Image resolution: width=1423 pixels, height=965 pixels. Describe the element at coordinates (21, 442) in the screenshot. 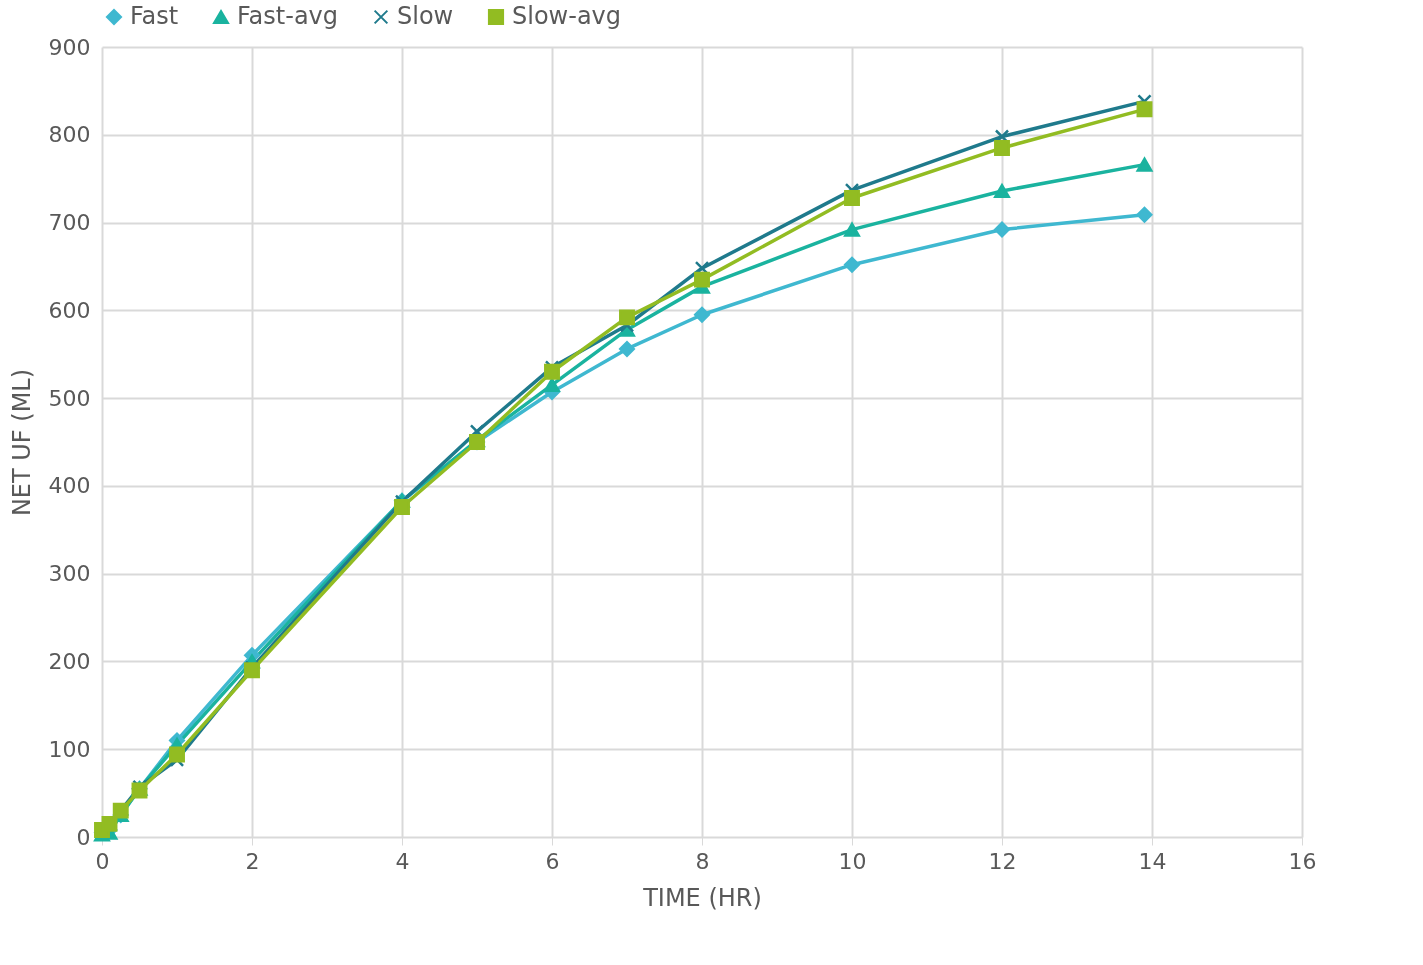

I see `y-axis-title: NET UF (ML)` at that location.